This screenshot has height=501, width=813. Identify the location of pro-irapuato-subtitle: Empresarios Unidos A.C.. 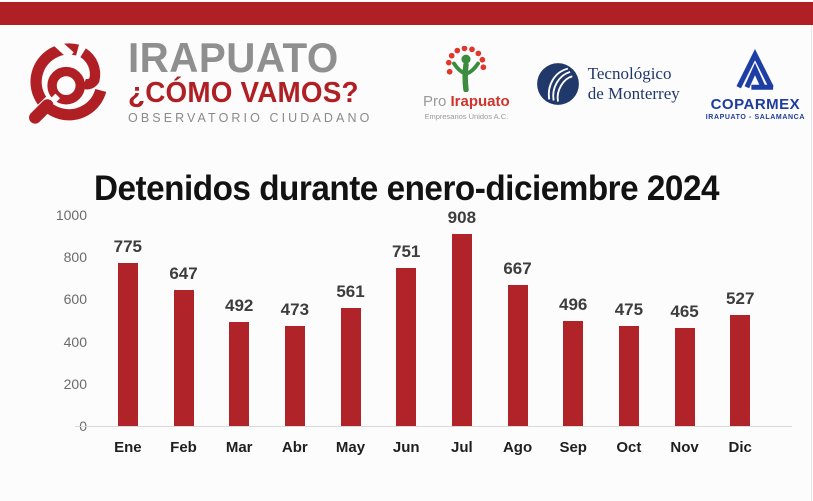
(466, 116).